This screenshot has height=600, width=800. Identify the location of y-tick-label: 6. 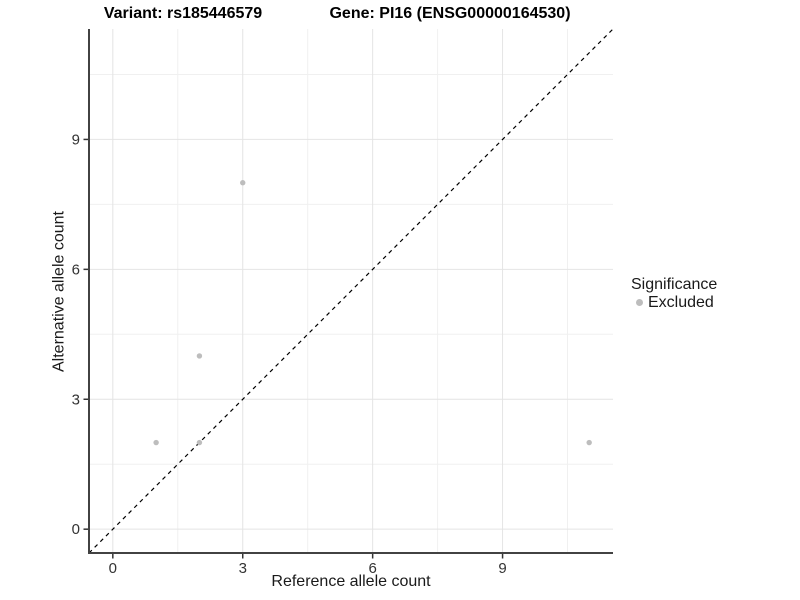
(76, 269).